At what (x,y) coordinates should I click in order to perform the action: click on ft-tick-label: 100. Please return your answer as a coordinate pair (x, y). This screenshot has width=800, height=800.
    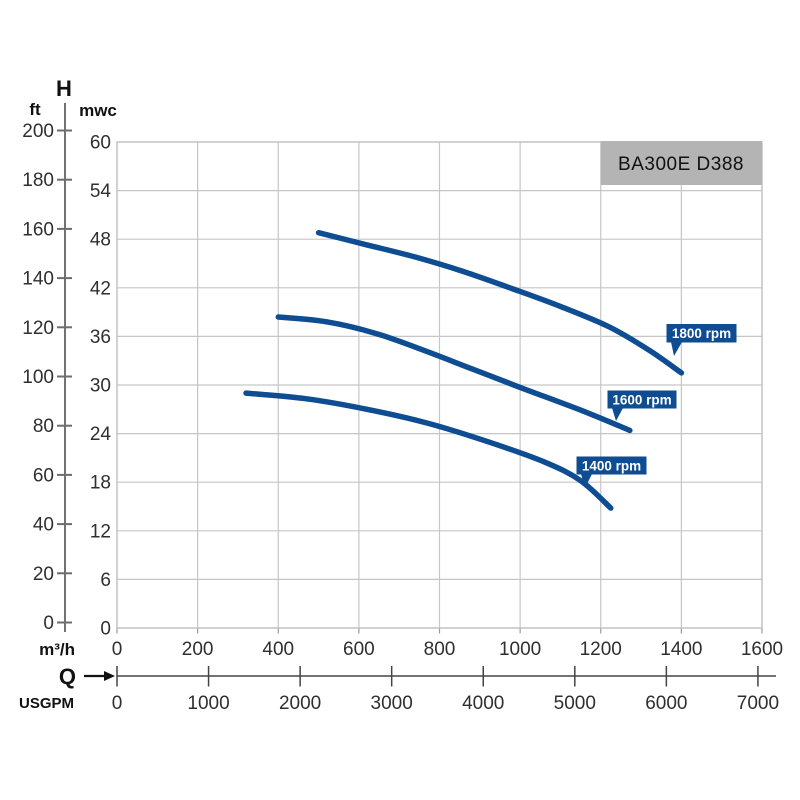
    Looking at the image, I should click on (38, 377).